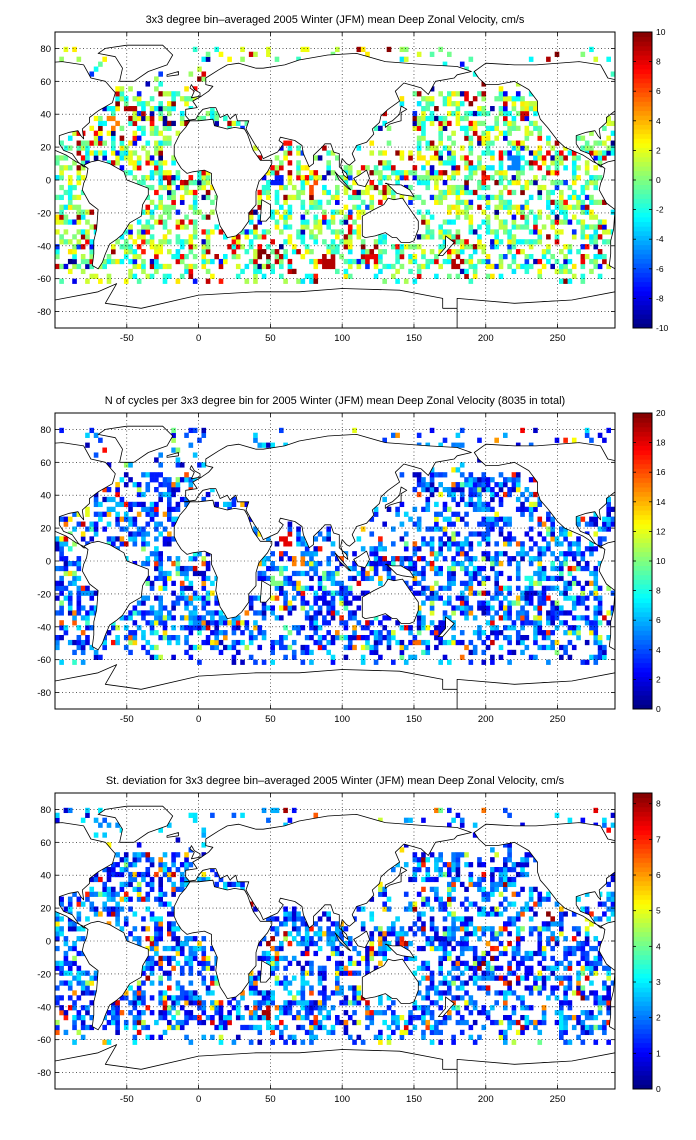 This screenshot has width=696, height=1140. I want to click on land-outline, so click(327, 497).